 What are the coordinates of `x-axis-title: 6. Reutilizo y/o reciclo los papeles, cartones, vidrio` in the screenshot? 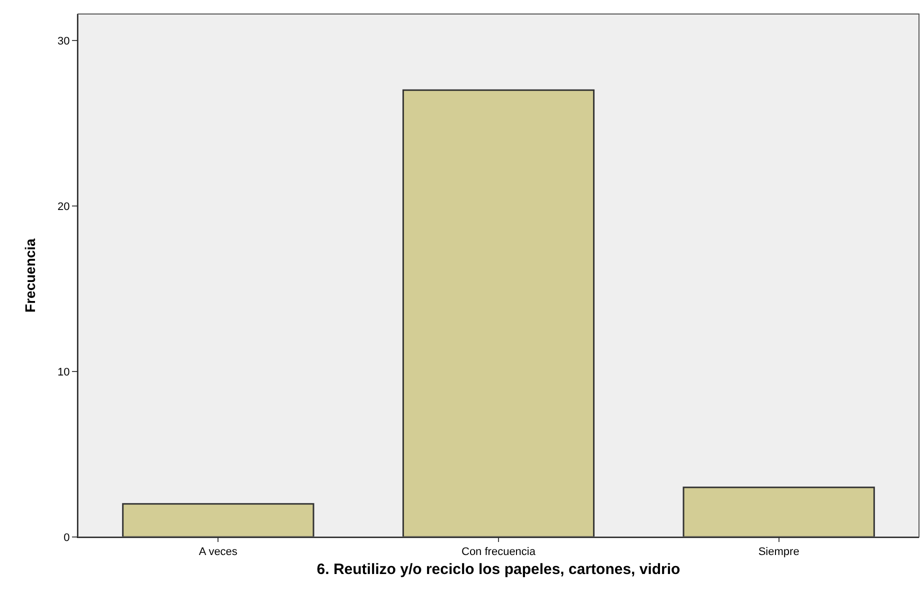 It's located at (498, 569).